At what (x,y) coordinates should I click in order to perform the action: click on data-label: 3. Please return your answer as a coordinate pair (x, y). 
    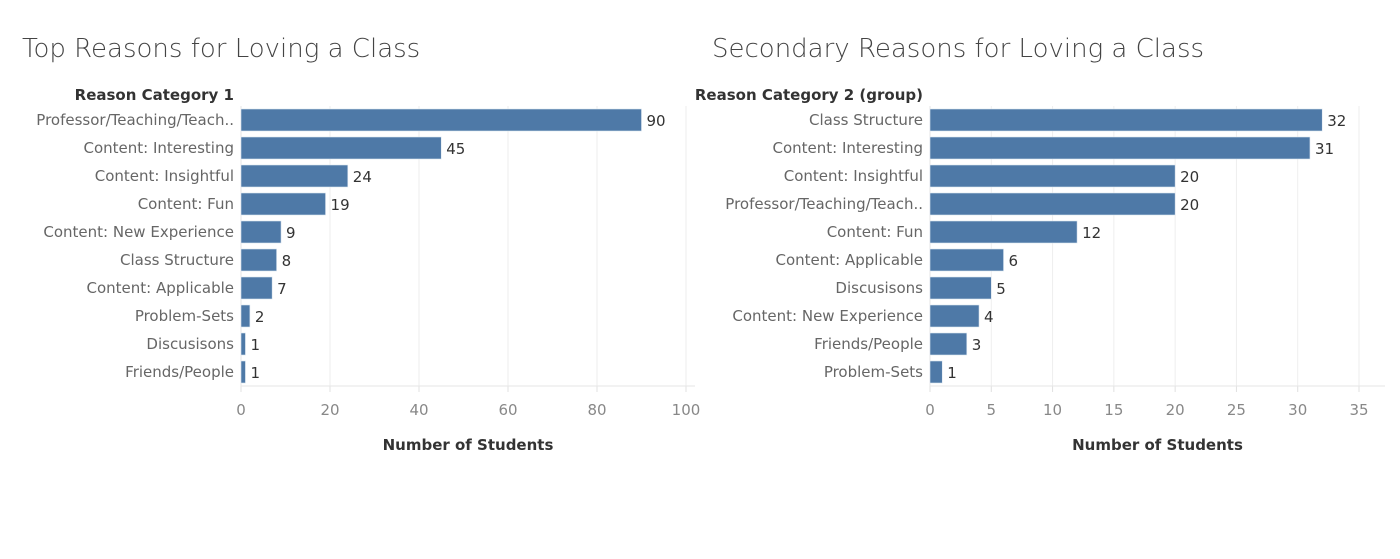
    Looking at the image, I should click on (977, 345).